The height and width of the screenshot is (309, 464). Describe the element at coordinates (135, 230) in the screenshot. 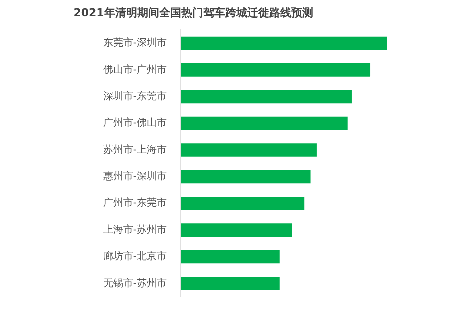

I see `y-tick-label: 上海市-苏州市` at that location.